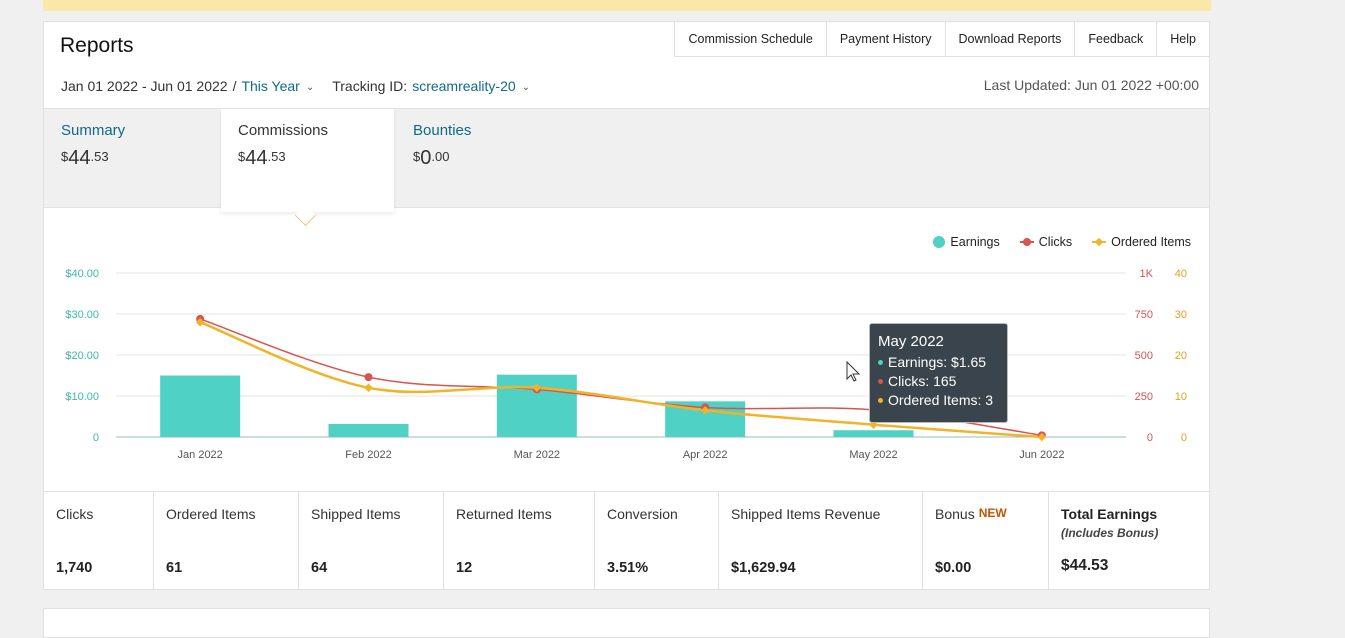  What do you see at coordinates (1109, 514) in the screenshot?
I see `metric-label: Total Earnings` at bounding box center [1109, 514].